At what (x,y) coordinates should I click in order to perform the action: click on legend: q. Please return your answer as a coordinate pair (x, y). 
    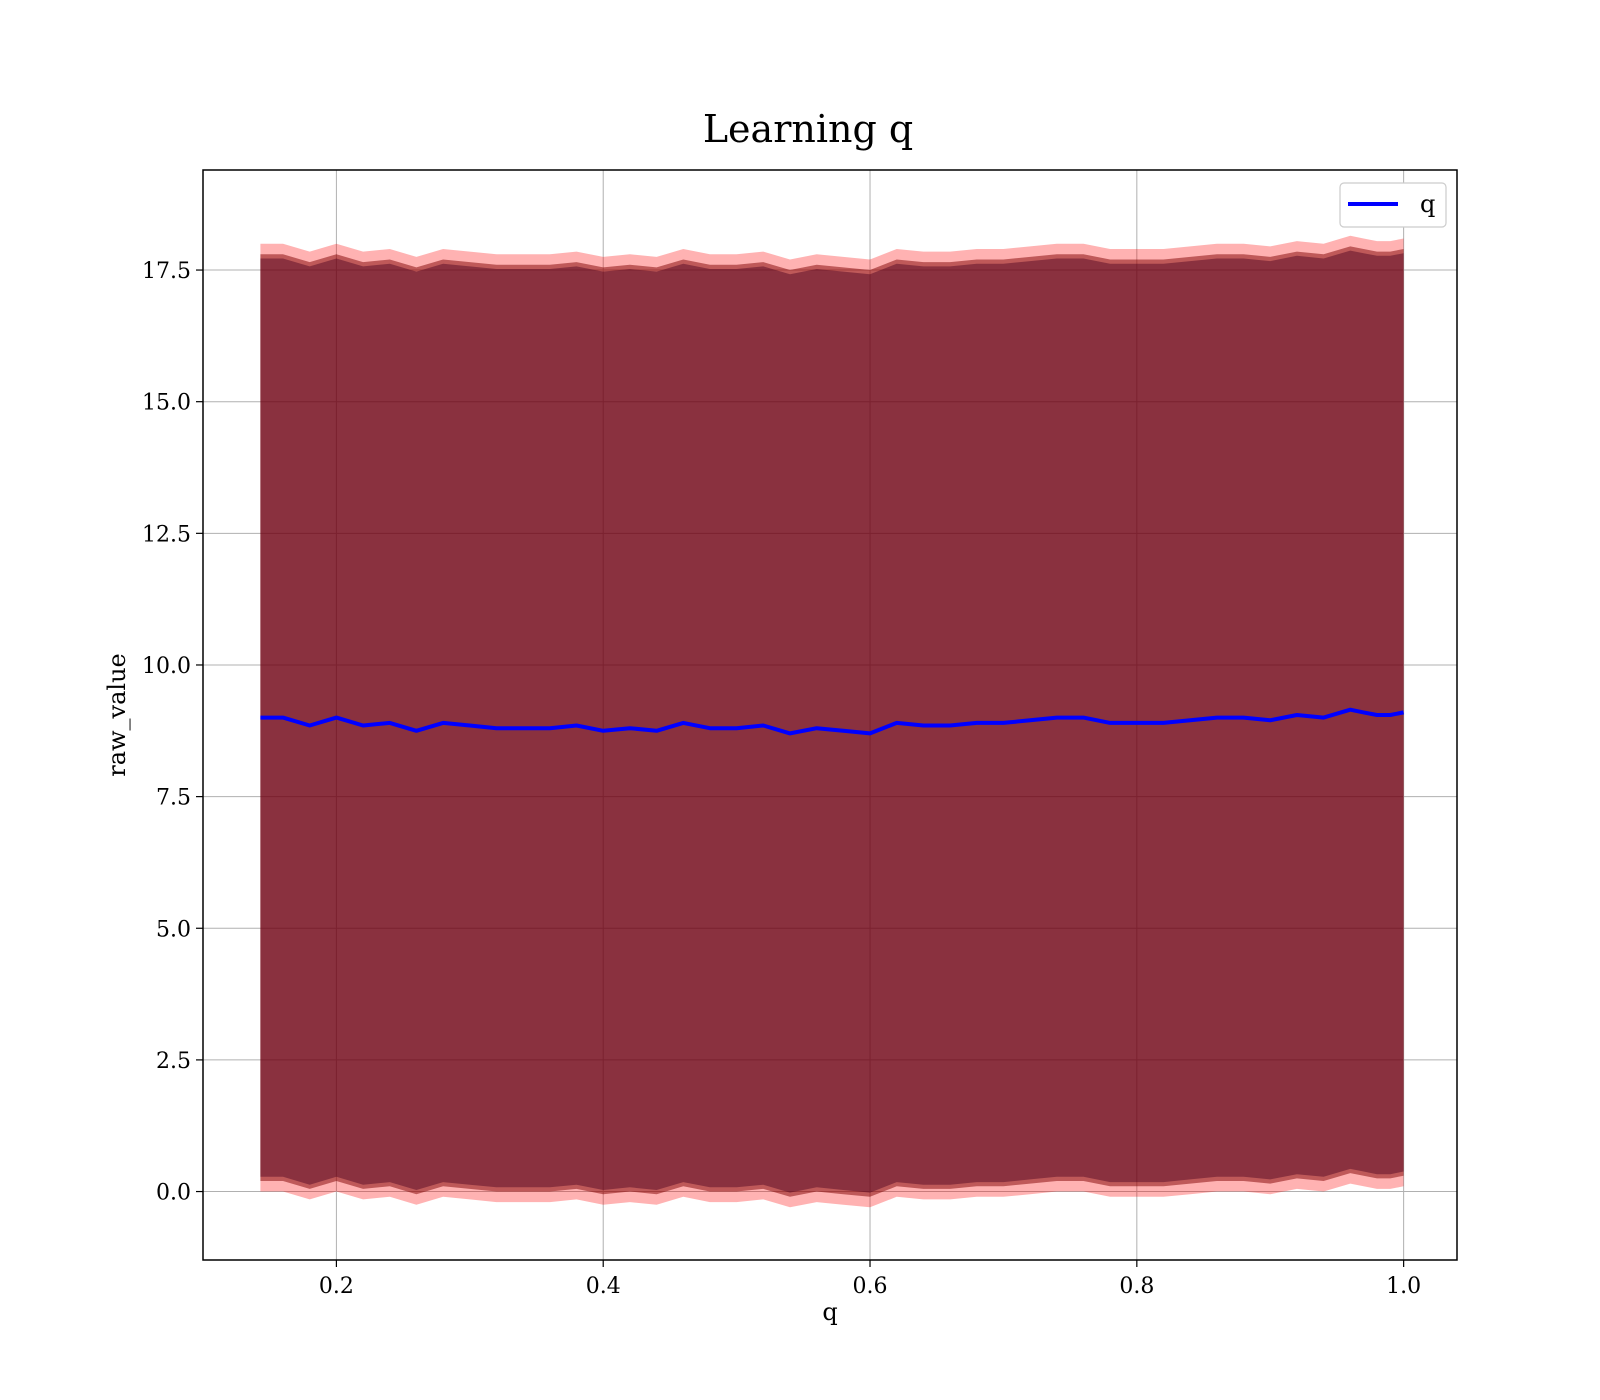
    Looking at the image, I should click on (1393, 205).